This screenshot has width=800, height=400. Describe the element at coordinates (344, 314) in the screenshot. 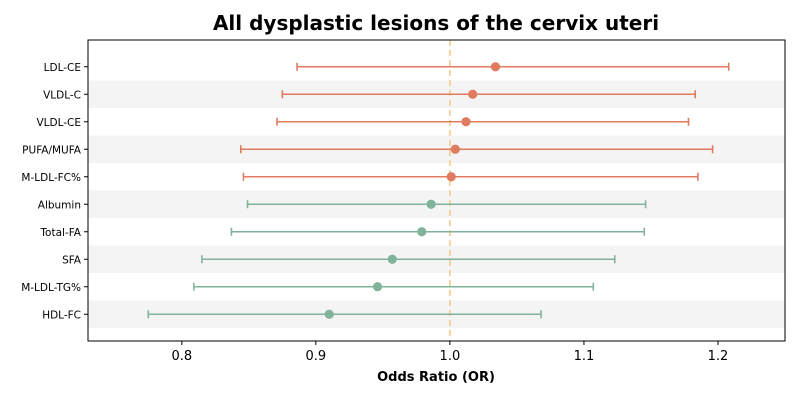

I see `forest-row-hdl-fc` at that location.